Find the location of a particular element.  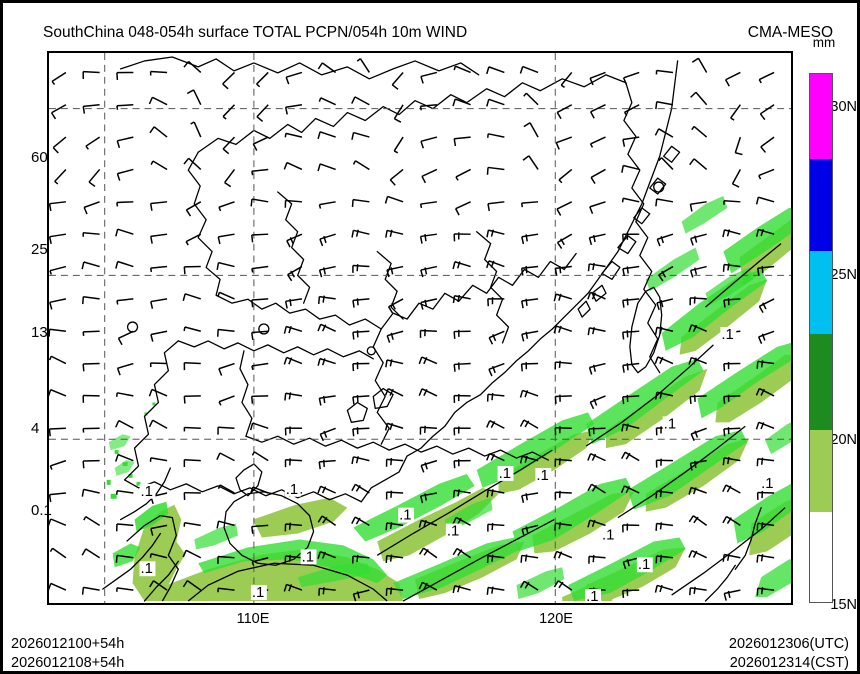

colorbar-segment is located at coordinates (821, 557).